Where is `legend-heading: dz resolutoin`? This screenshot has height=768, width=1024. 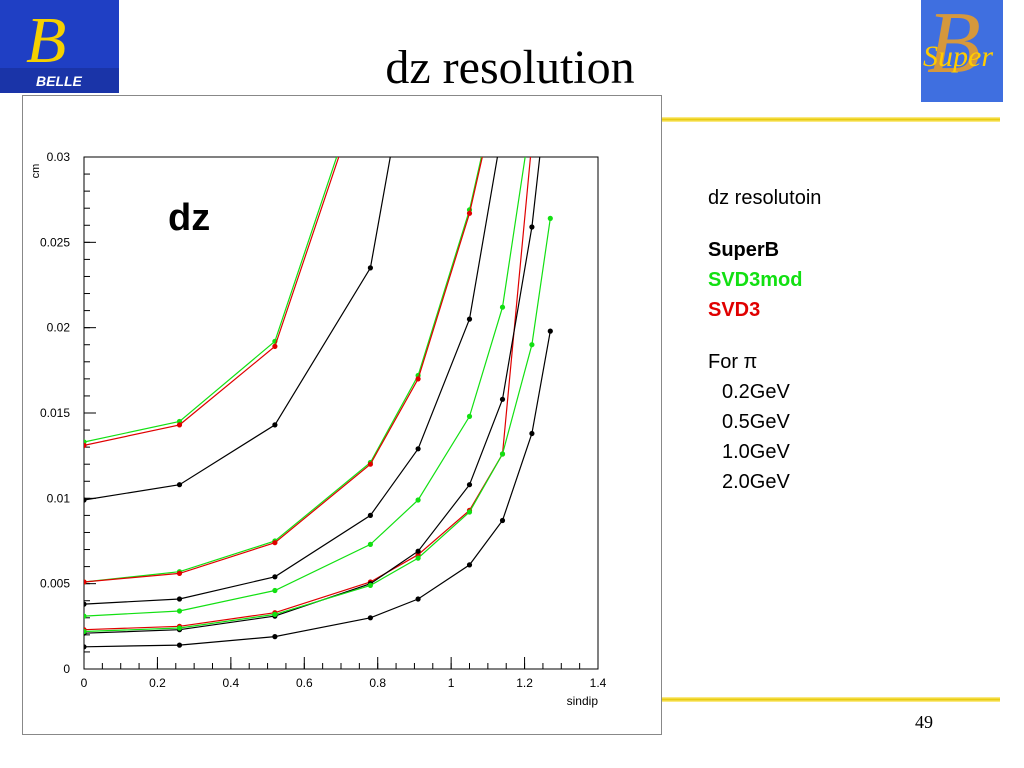
legend-heading: dz resolutoin is located at coordinates (765, 198).